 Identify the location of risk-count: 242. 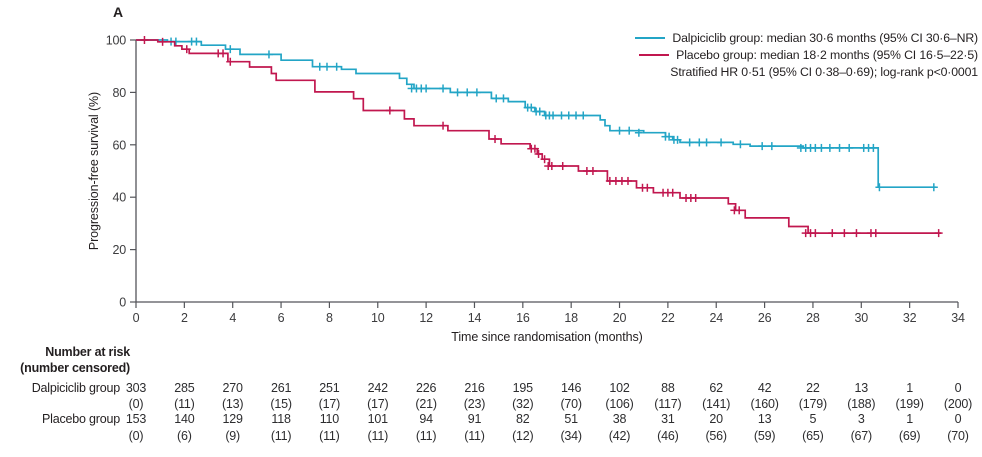
(377, 388).